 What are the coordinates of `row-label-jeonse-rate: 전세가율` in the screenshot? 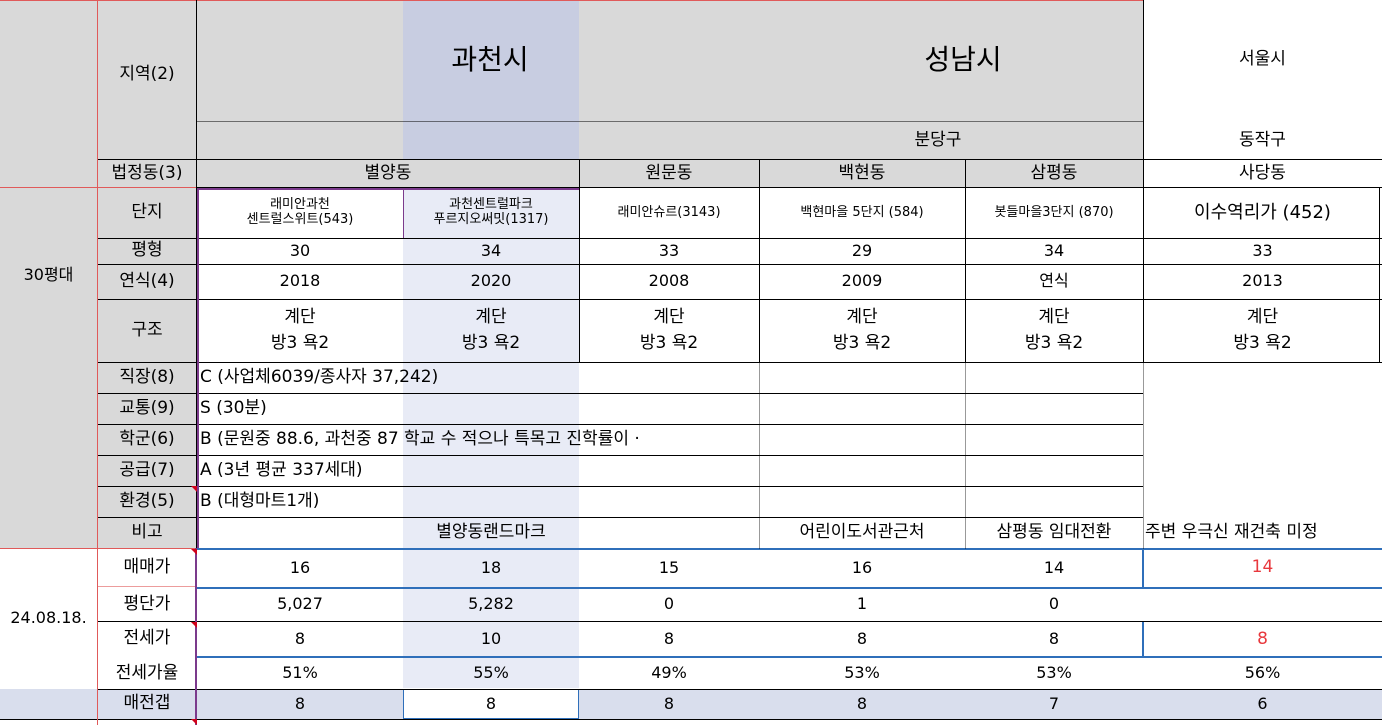 It's located at (147, 672).